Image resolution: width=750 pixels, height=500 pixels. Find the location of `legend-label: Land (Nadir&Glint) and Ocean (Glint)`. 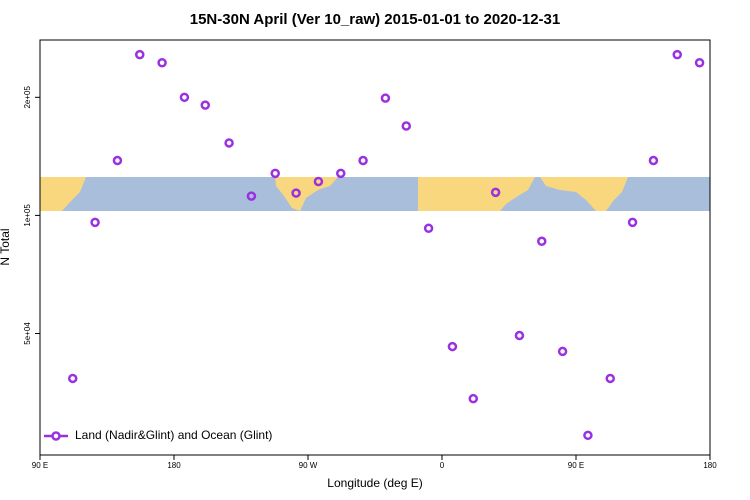

legend-label: Land (Nadir&Glint) and Ocean (Glint) is located at coordinates (173, 435).